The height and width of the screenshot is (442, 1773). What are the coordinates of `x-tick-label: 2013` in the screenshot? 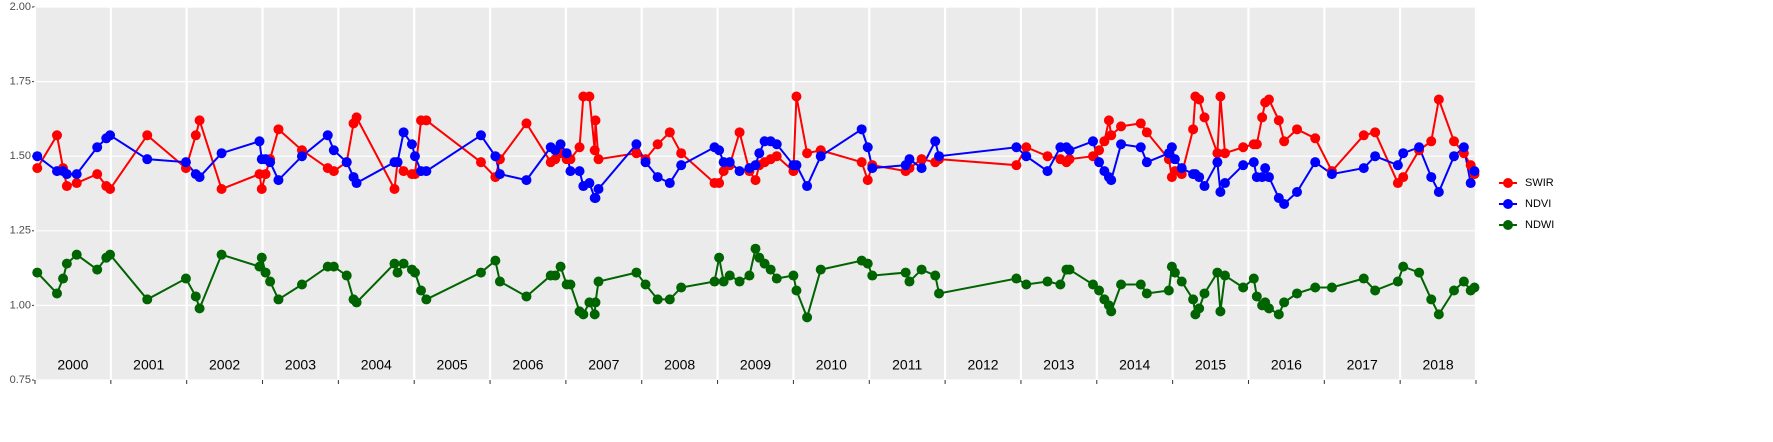 It's located at (1058, 365).